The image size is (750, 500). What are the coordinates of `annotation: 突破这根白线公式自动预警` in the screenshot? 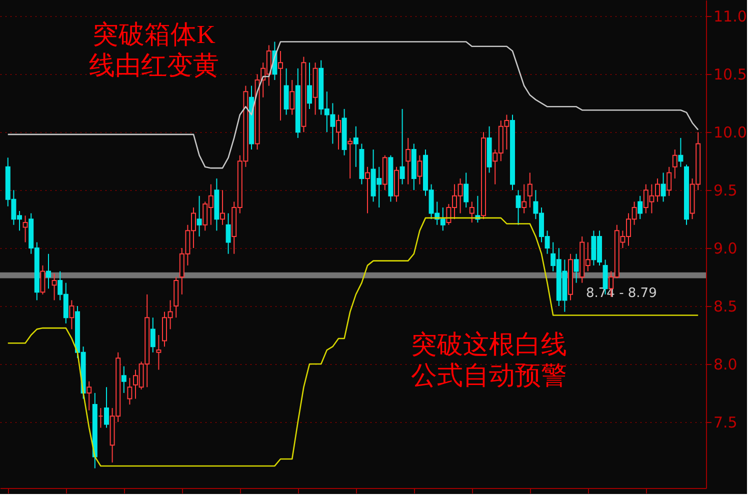 It's located at (489, 360).